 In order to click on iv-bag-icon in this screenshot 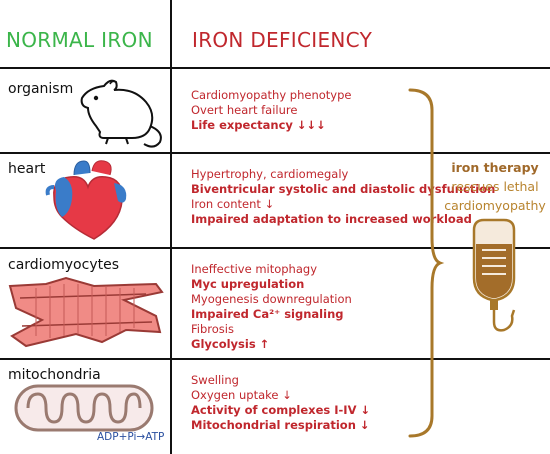, I will do `click(494, 275)`.